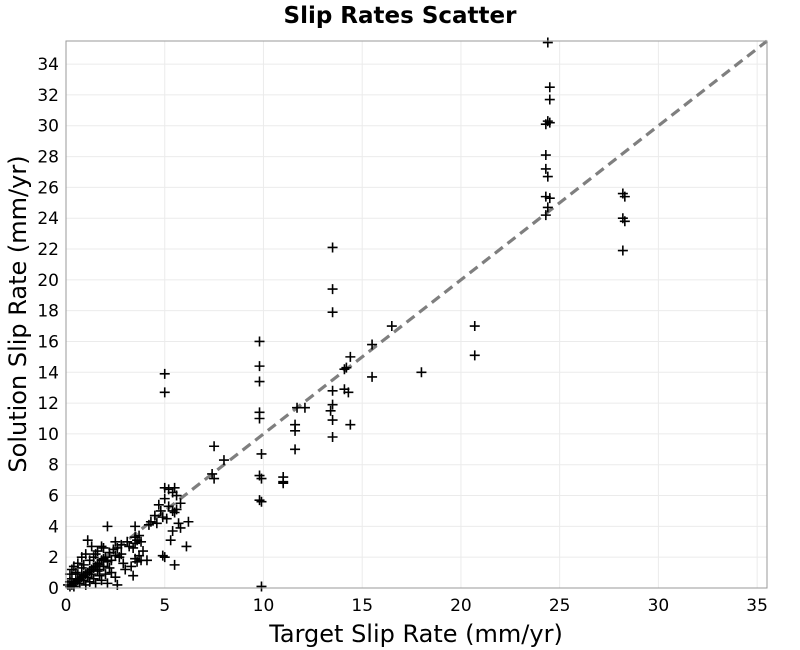 This screenshot has width=800, height=650. What do you see at coordinates (48, 219) in the screenshot?
I see `y-tick-label: 24` at bounding box center [48, 219].